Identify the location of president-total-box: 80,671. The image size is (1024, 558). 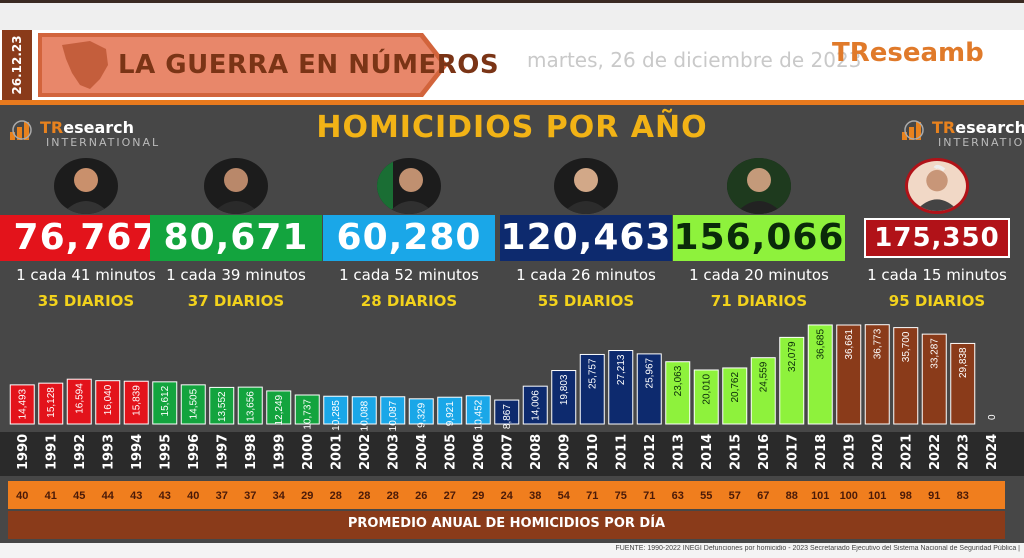
(236, 238).